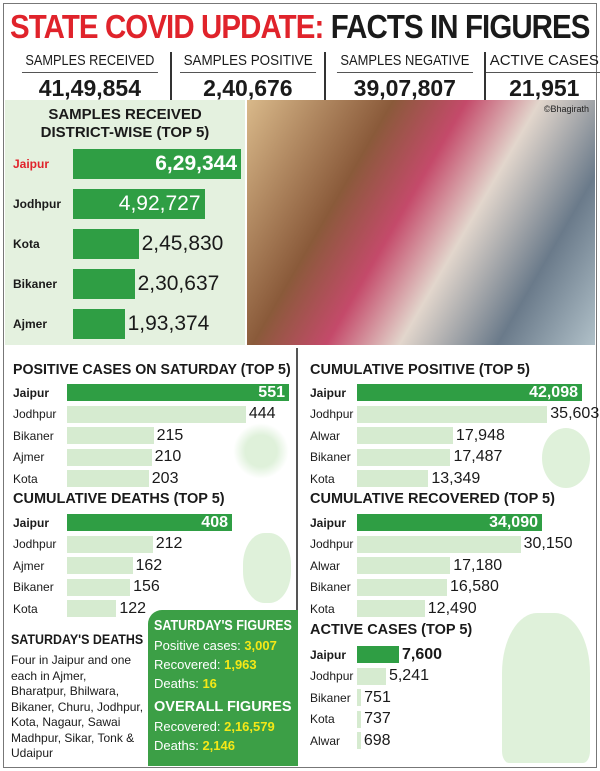 The height and width of the screenshot is (771, 600). I want to click on bar-value-label: 42,098, so click(553, 392).